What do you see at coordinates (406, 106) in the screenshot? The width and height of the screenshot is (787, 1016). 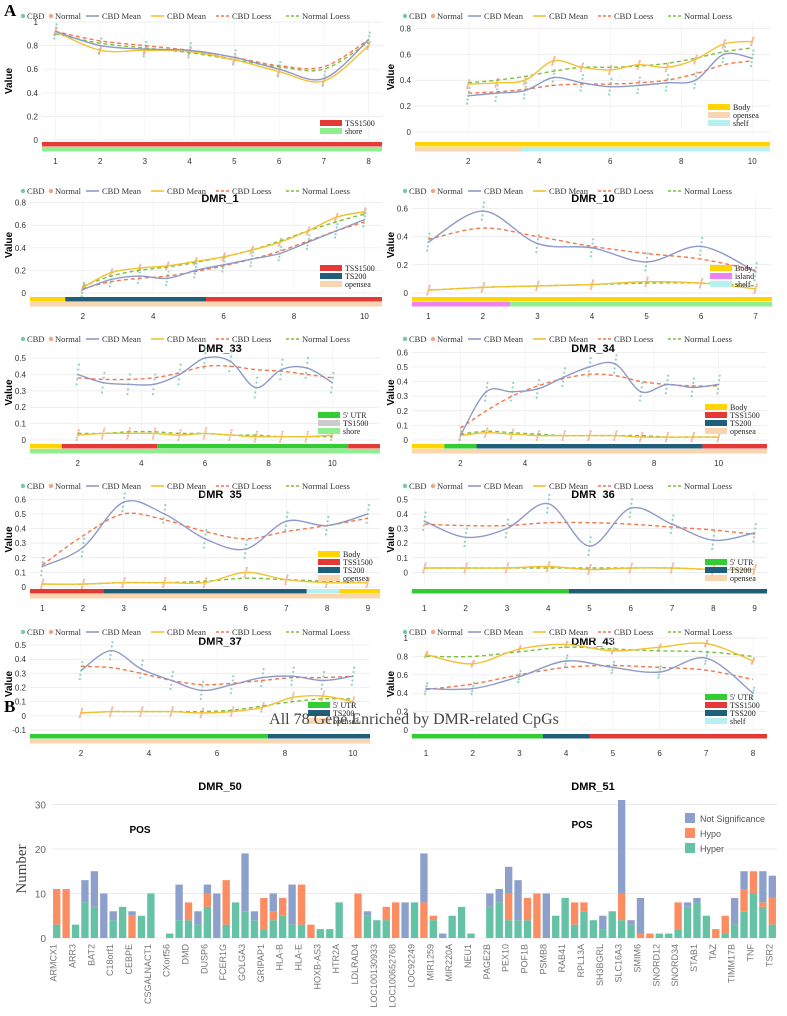 I see `y-tick-label: 0.2` at bounding box center [406, 106].